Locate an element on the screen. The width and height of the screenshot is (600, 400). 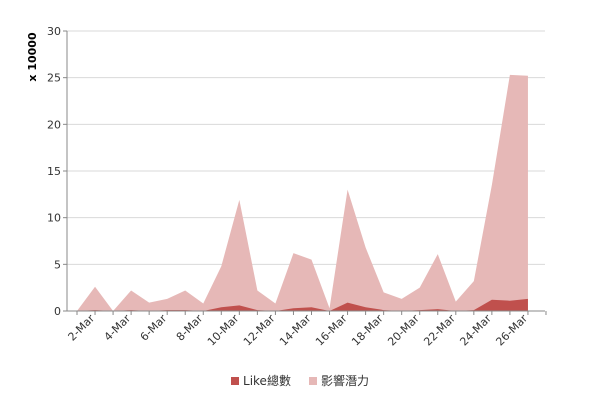
x-tick-label: 16-Mar is located at coordinates (331, 330).